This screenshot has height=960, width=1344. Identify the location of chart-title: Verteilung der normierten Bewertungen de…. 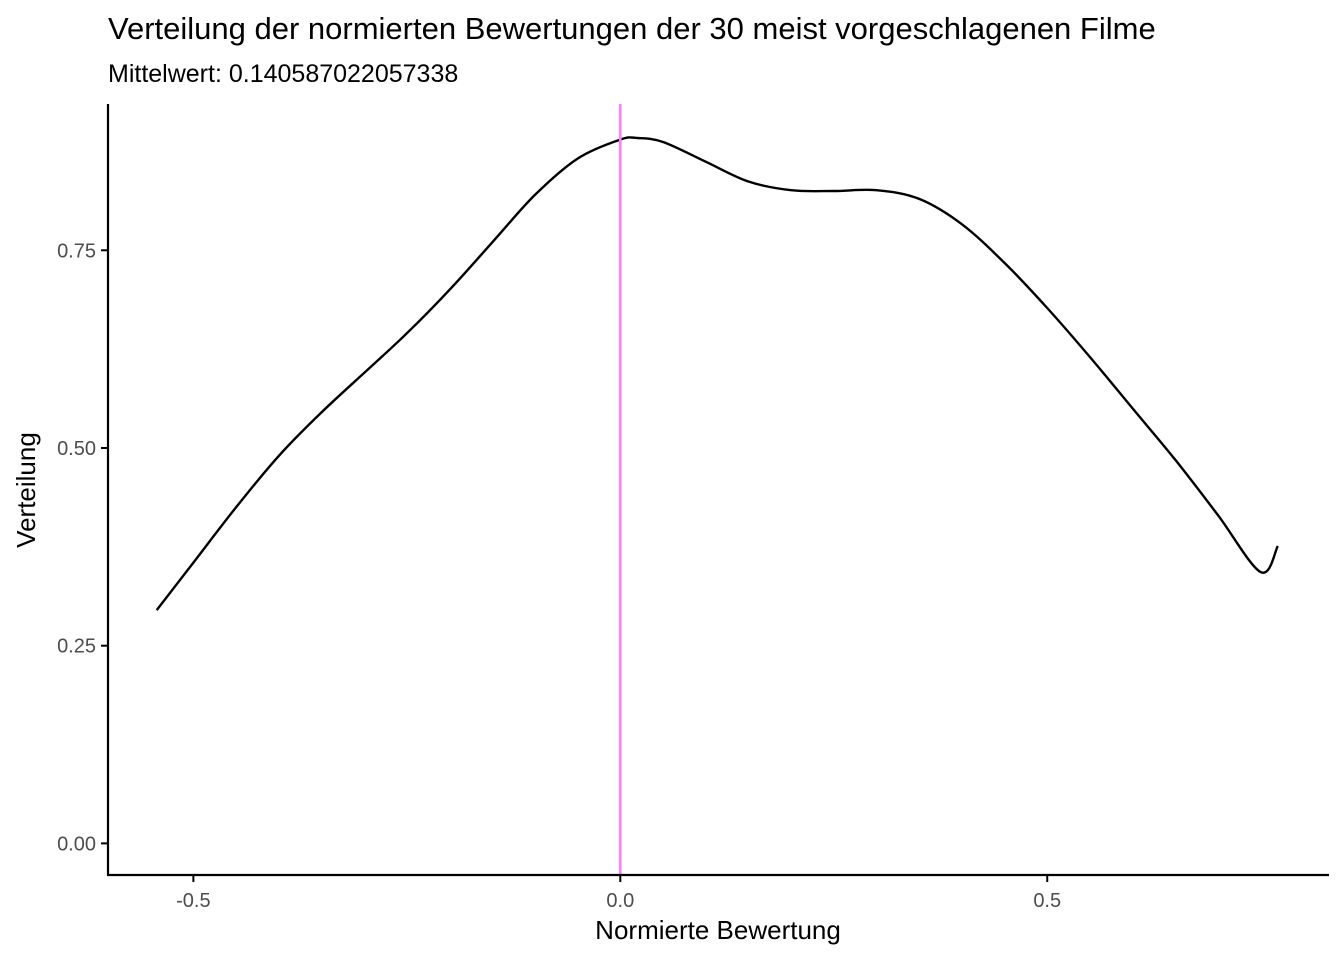
(632, 28).